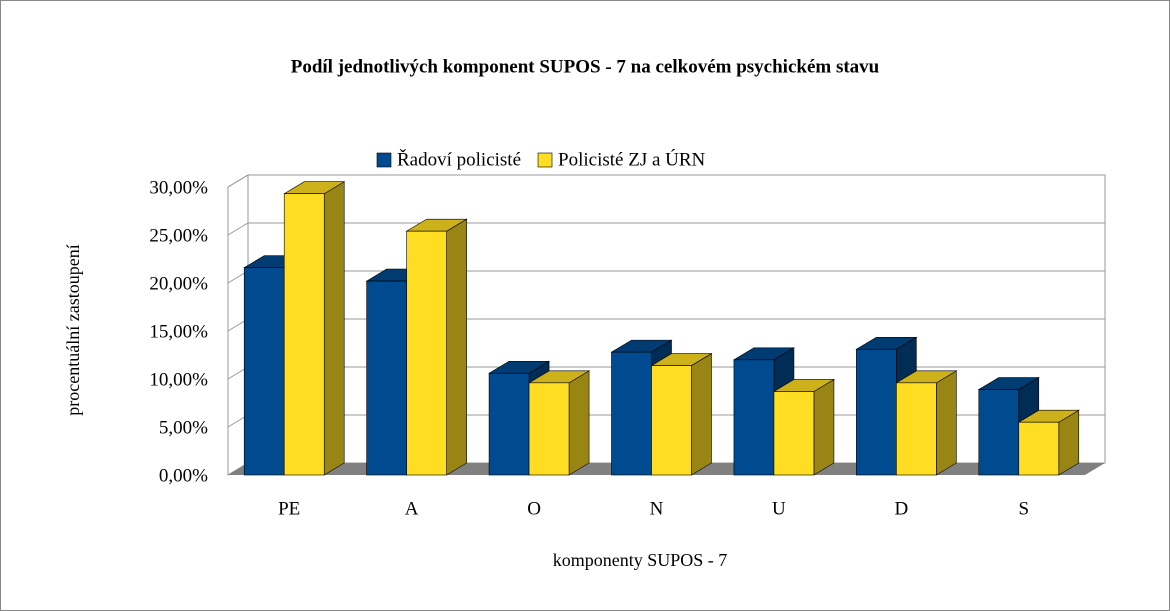 This screenshot has width=1170, height=611. What do you see at coordinates (178, 187) in the screenshot?
I see `y-tick-label: 30,00%` at bounding box center [178, 187].